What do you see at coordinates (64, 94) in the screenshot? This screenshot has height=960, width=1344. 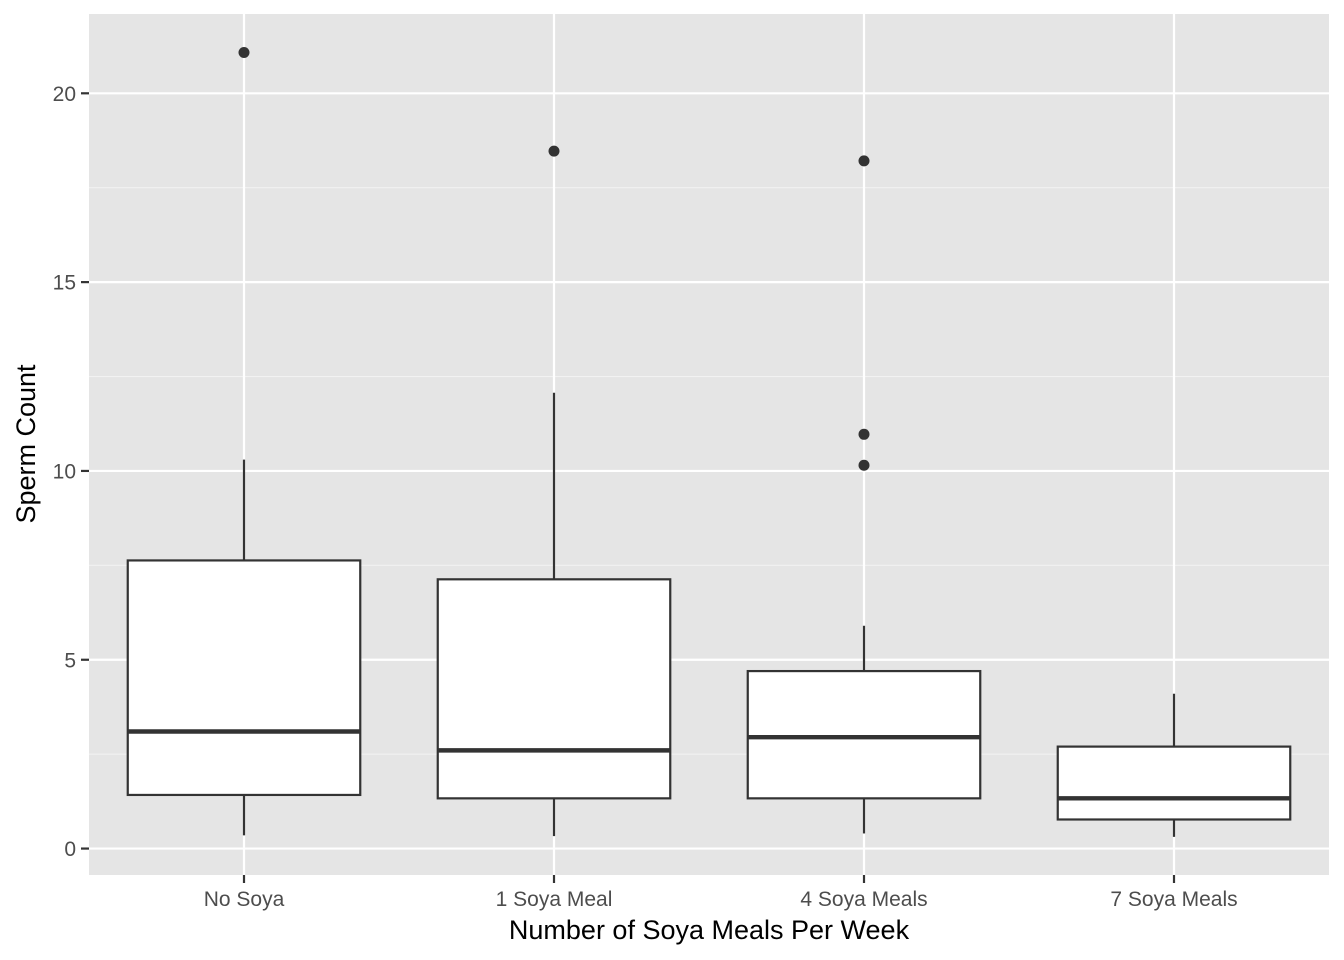 I see `y-tick-label: 20` at bounding box center [64, 94].